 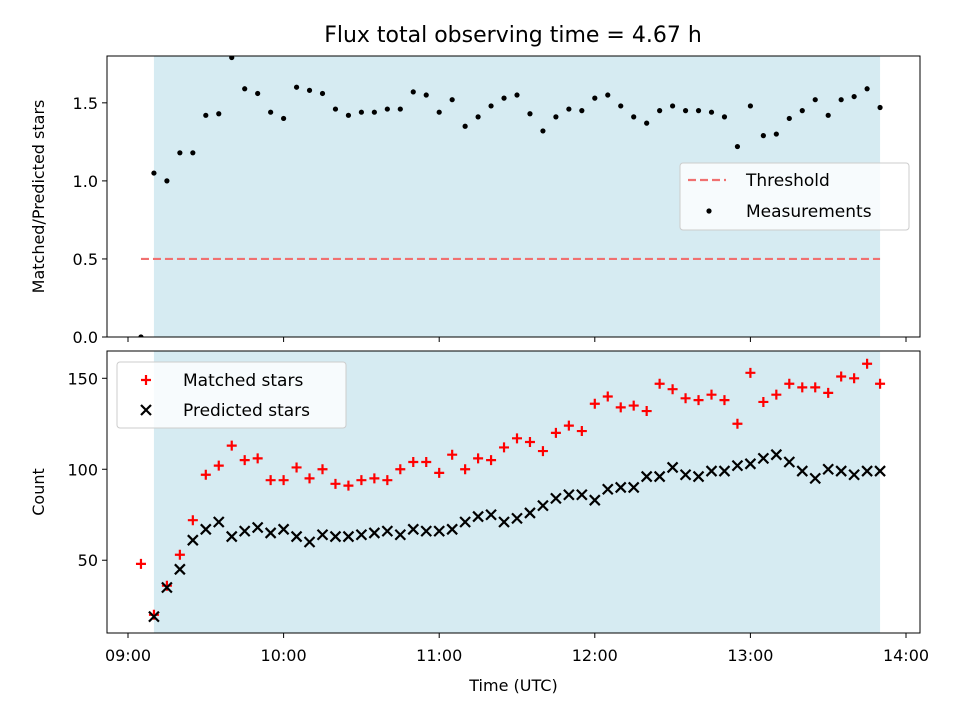 What do you see at coordinates (439, 655) in the screenshot?
I see `x-tick-label: 11:00` at bounding box center [439, 655].